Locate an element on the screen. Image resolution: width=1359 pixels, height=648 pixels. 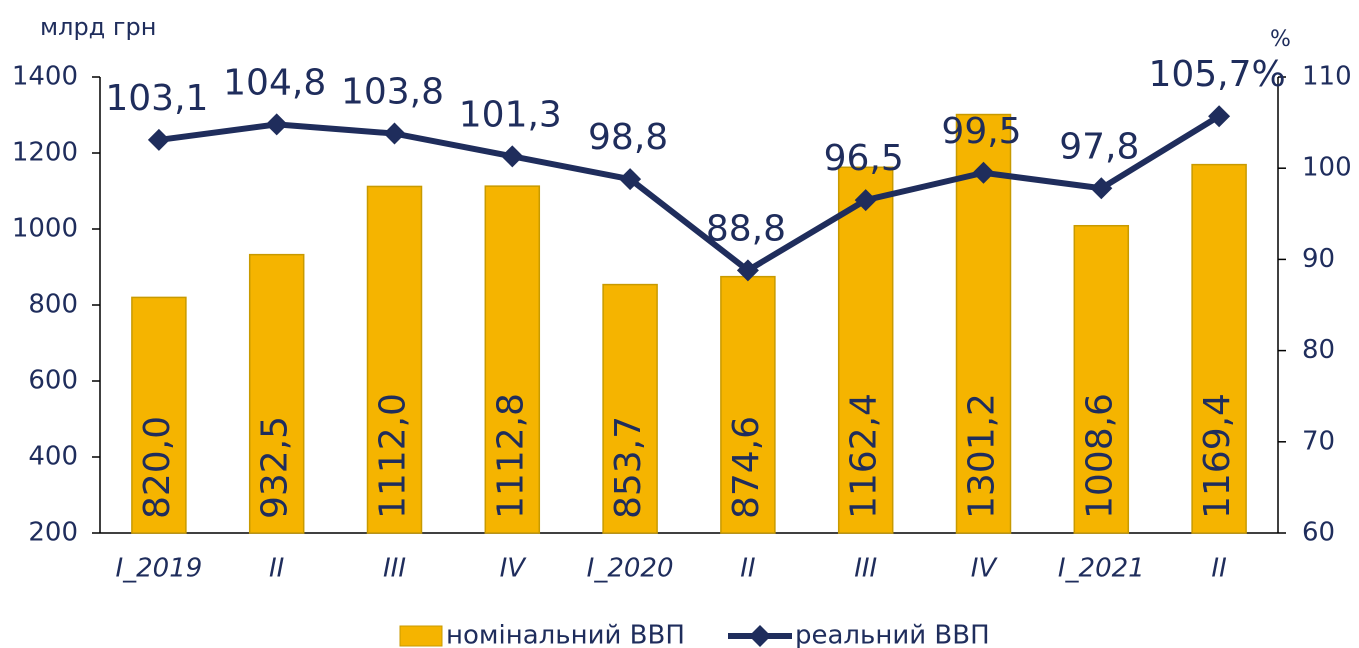
y2-axis-label: % is located at coordinates (1280, 39).